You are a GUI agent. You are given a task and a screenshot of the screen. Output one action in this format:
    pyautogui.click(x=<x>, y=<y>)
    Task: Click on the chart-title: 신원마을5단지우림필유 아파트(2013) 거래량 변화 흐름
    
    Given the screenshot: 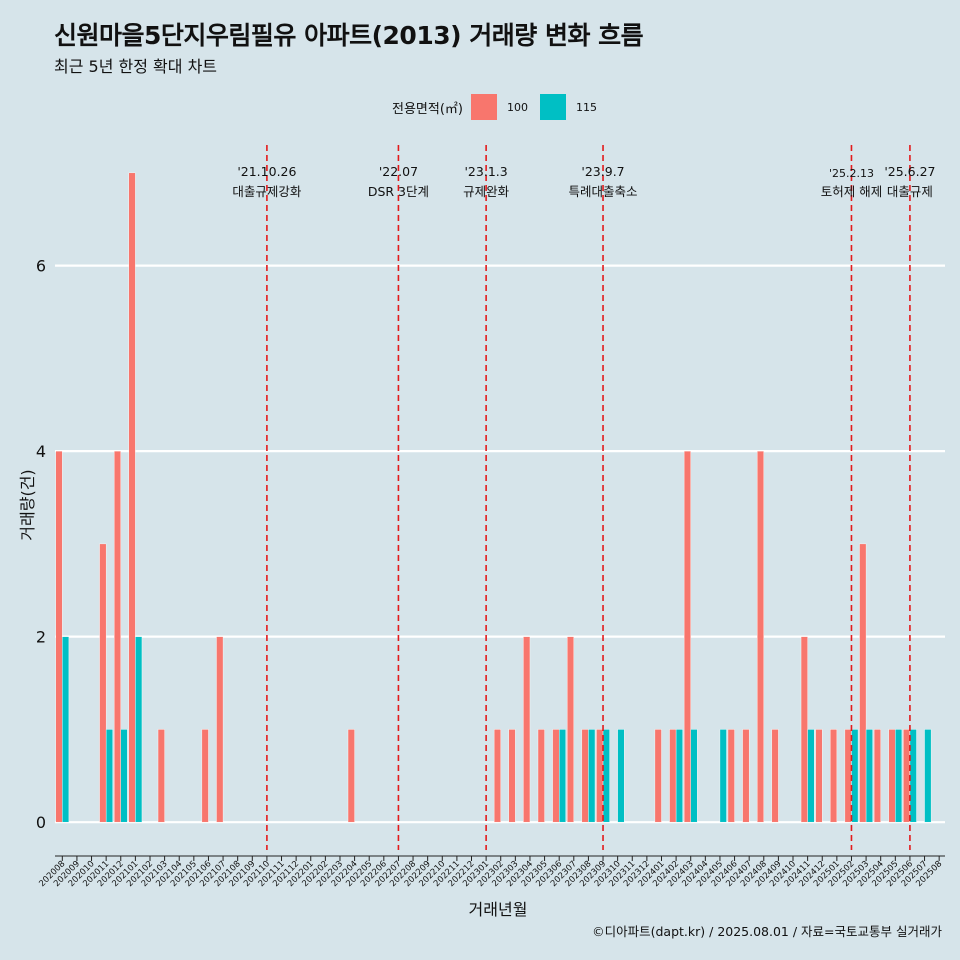 What is the action you would take?
    pyautogui.click(x=349, y=35)
    